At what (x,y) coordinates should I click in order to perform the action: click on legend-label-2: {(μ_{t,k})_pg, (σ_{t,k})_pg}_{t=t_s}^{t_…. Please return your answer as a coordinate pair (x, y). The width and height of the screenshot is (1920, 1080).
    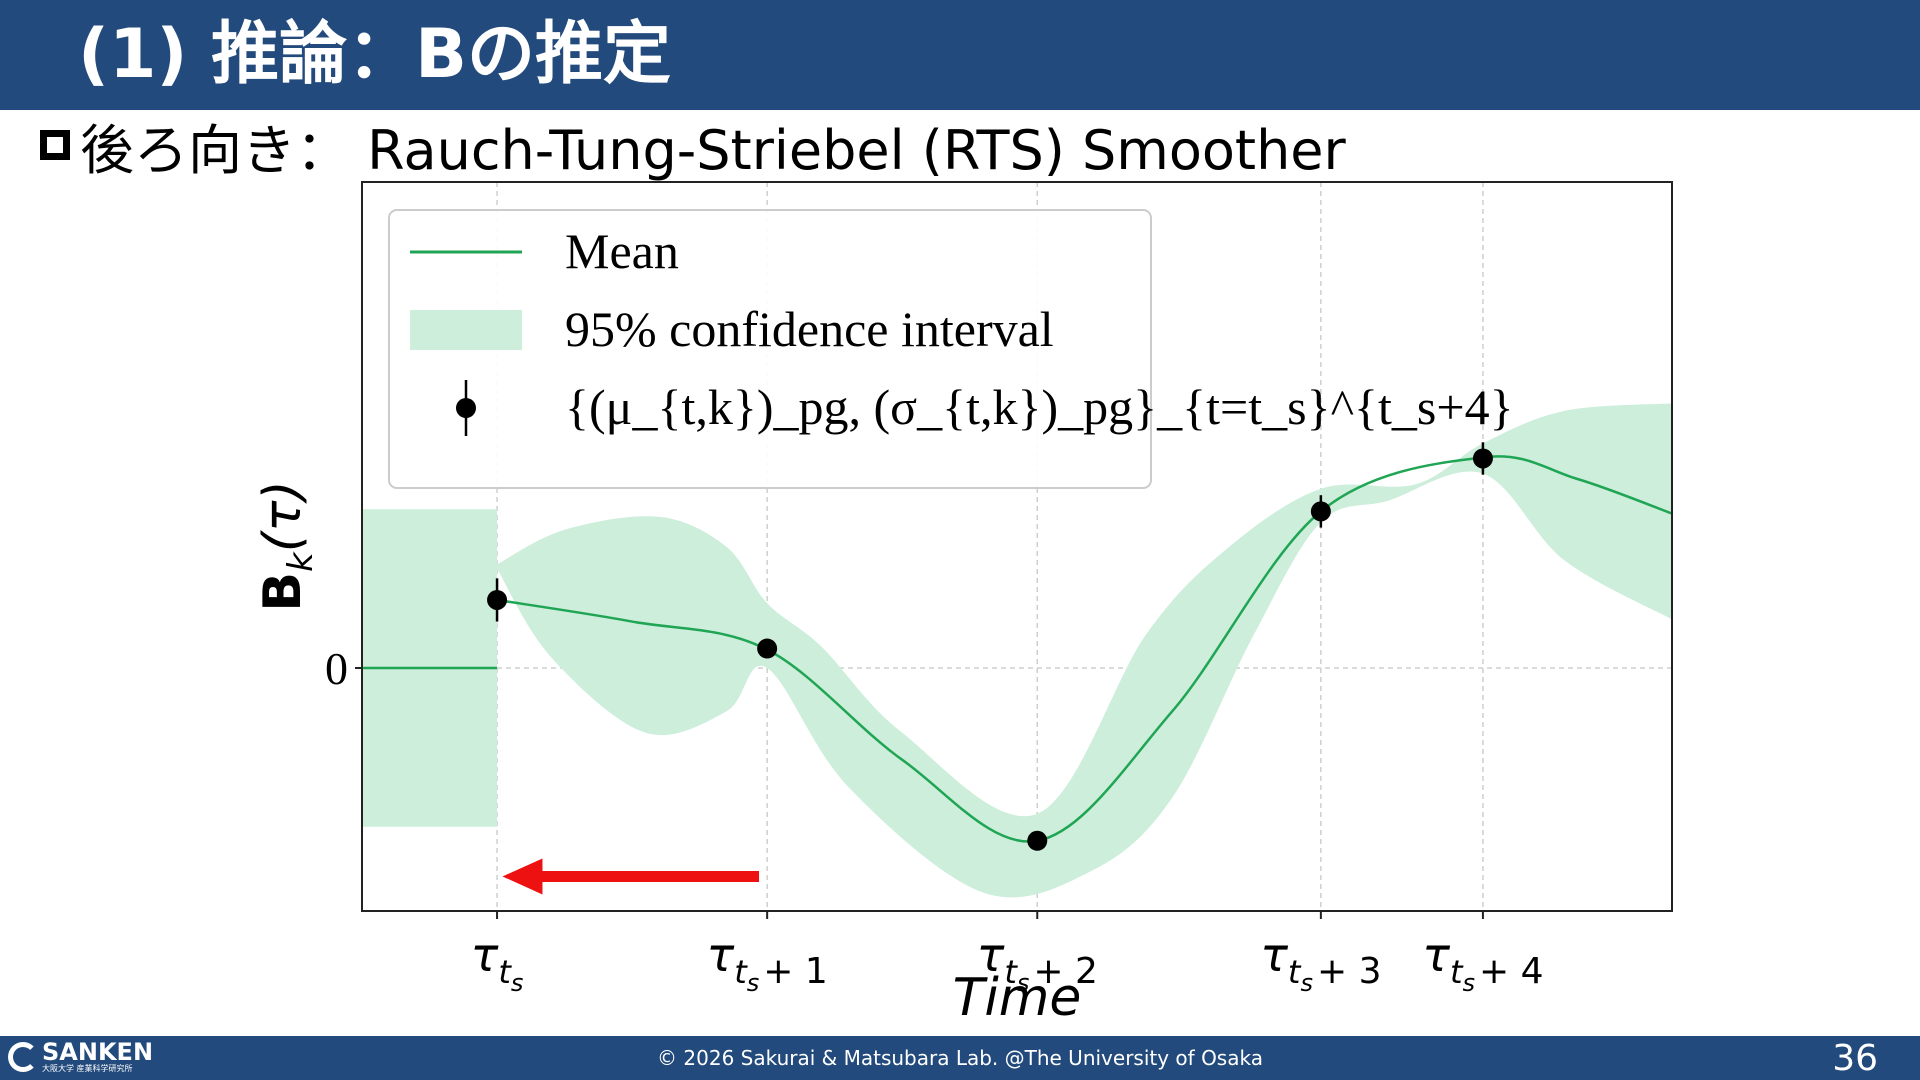
    Looking at the image, I should click on (1039, 407).